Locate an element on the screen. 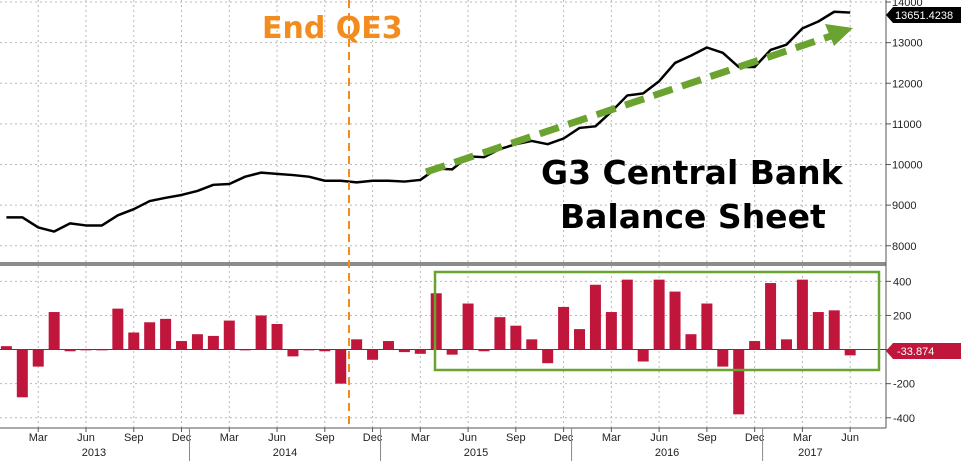 The height and width of the screenshot is (461, 961). lower-y-tick-label: 200 is located at coordinates (902, 316).